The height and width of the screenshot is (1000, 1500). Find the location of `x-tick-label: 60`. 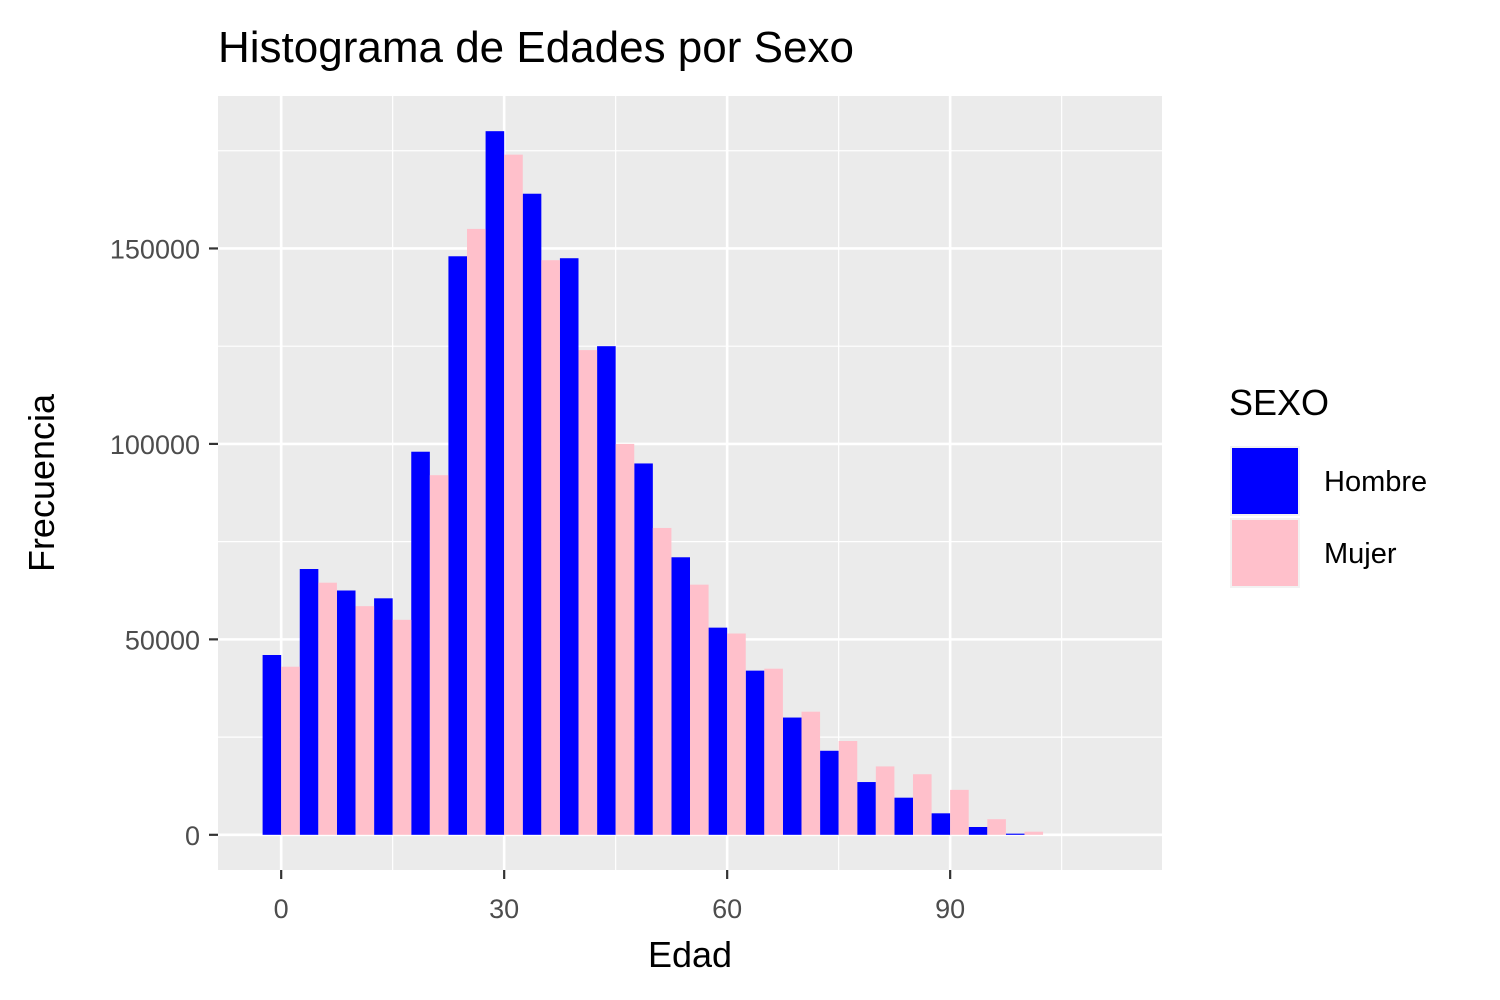

x-tick-label: 60 is located at coordinates (727, 909).